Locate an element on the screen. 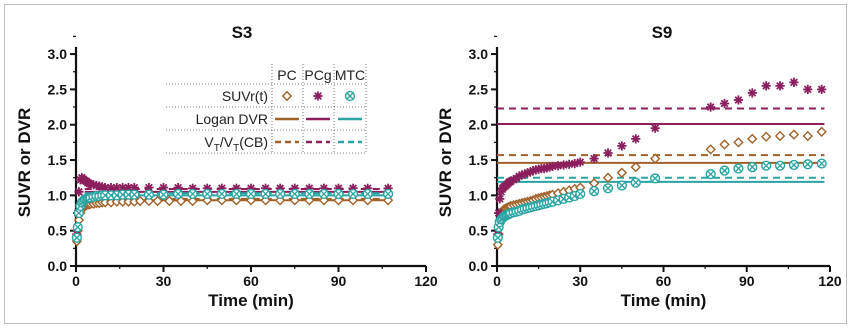  legend-marker-pcg is located at coordinates (318, 96).